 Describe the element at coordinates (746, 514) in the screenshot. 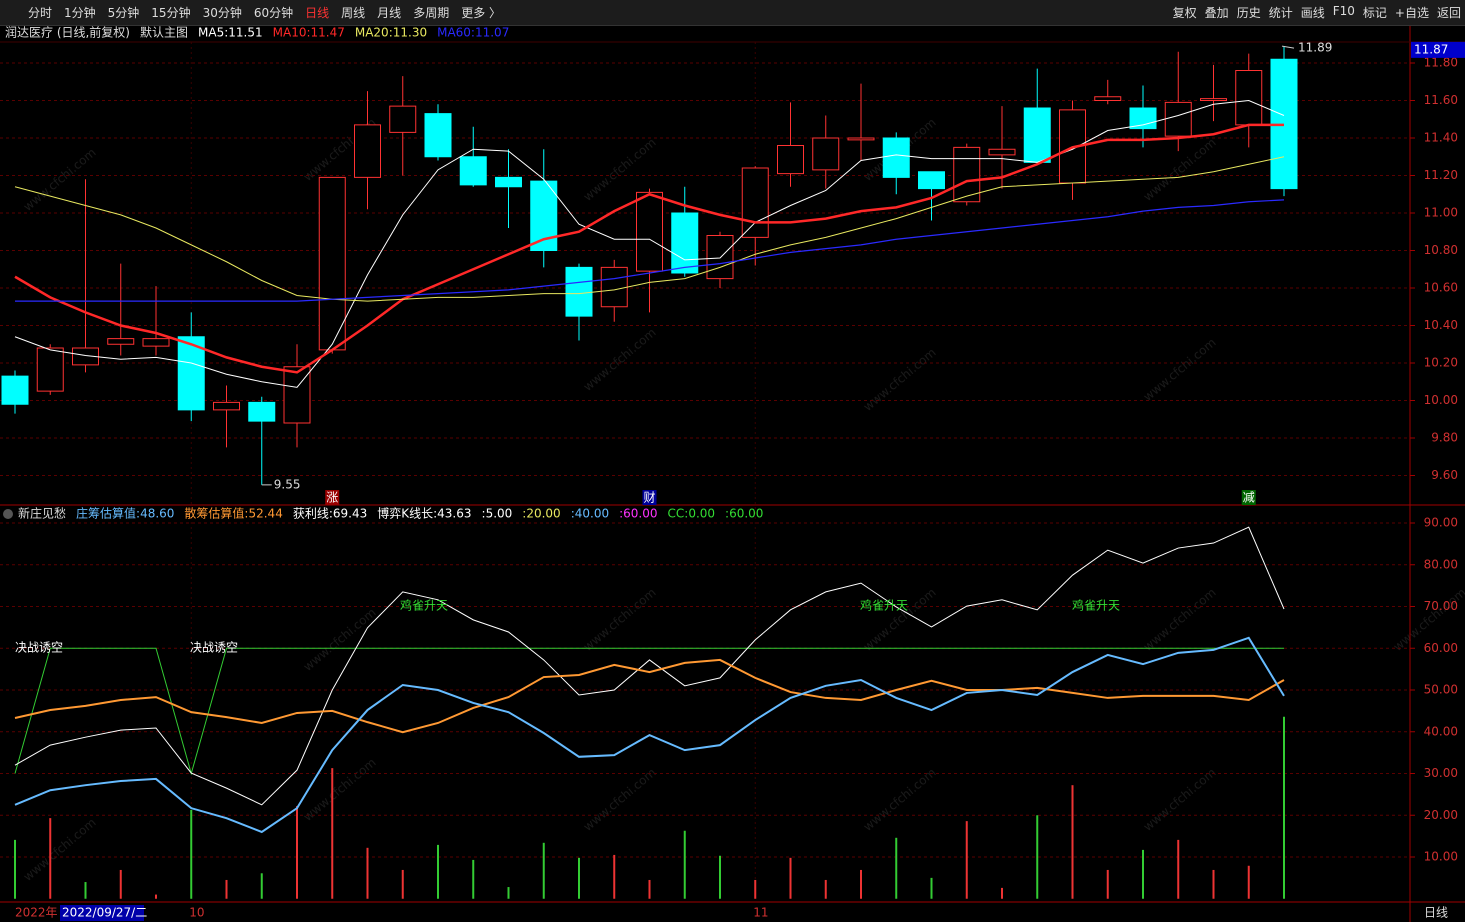

I see `legend-value: 60.00` at that location.